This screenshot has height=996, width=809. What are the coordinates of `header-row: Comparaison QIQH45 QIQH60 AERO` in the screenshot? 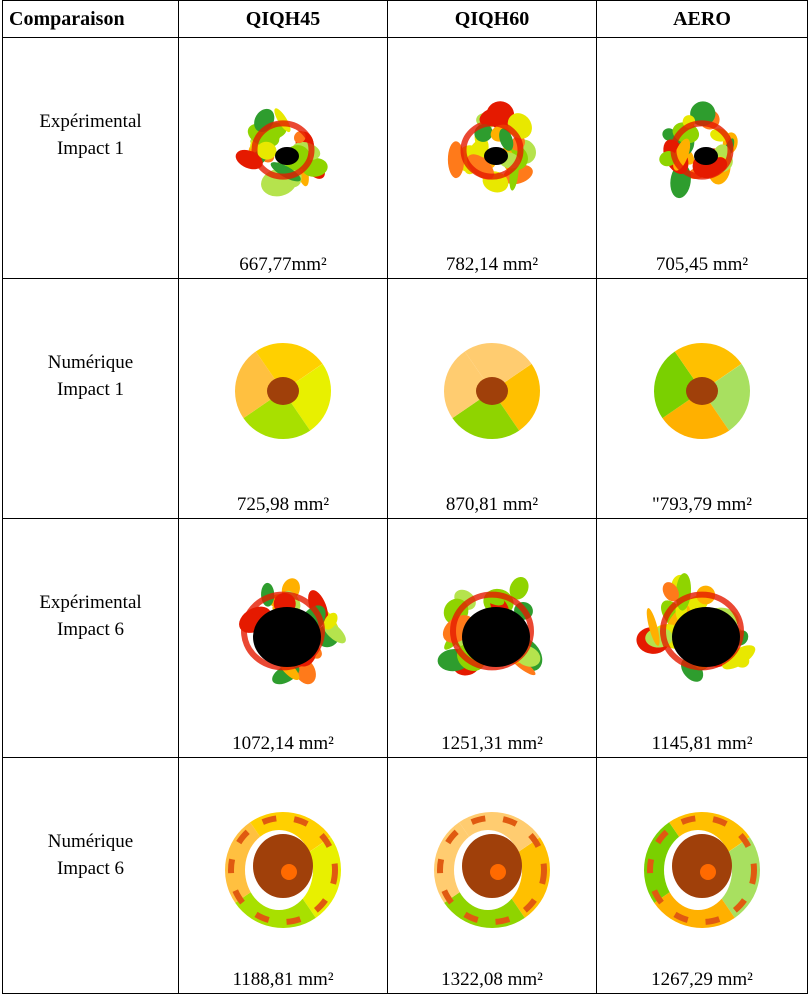 It's located at (405, 19).